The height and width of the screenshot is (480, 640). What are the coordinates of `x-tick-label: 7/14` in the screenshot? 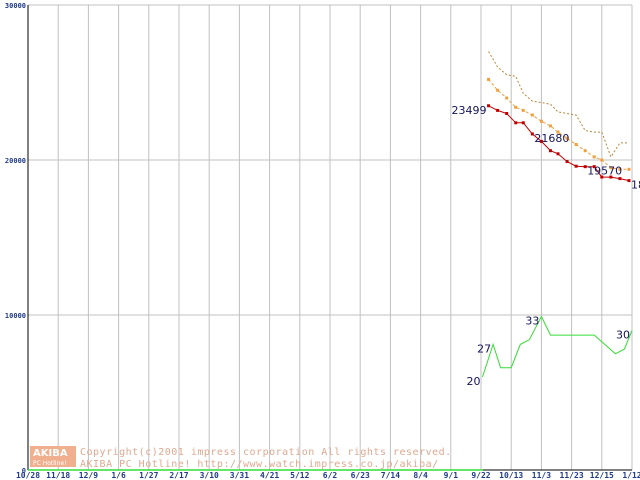 It's located at (390, 475).